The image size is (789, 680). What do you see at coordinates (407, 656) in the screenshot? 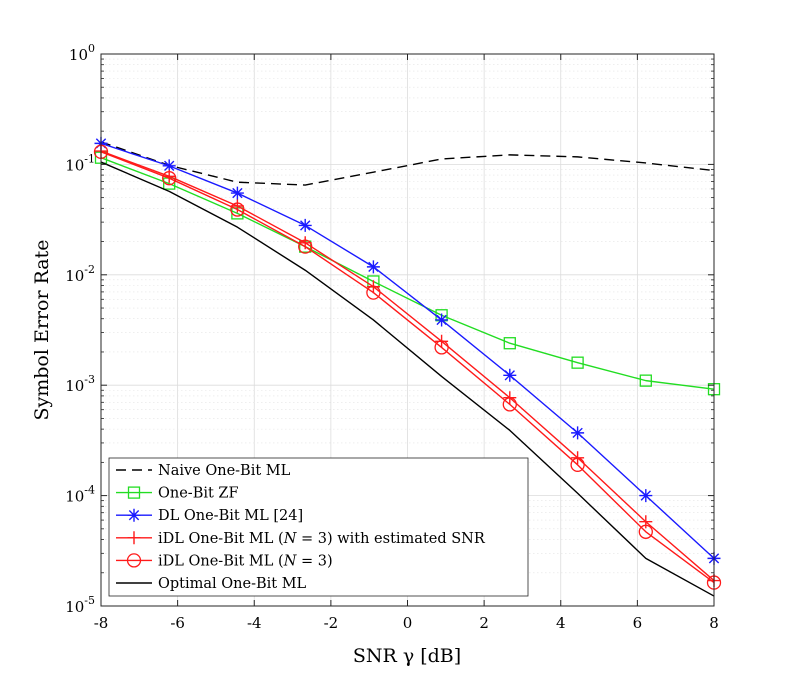
I see `x-axis-label: SNR γ [dB]` at bounding box center [407, 656].